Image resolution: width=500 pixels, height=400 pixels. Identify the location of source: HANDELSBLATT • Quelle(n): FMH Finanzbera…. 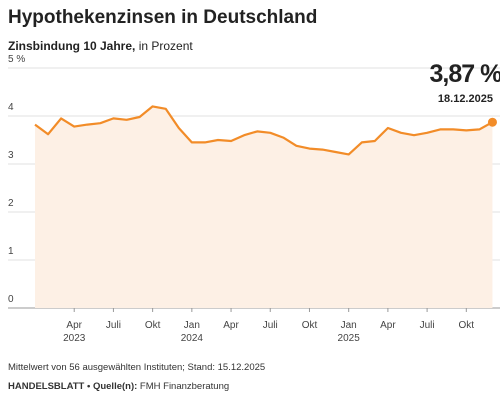
(118, 386).